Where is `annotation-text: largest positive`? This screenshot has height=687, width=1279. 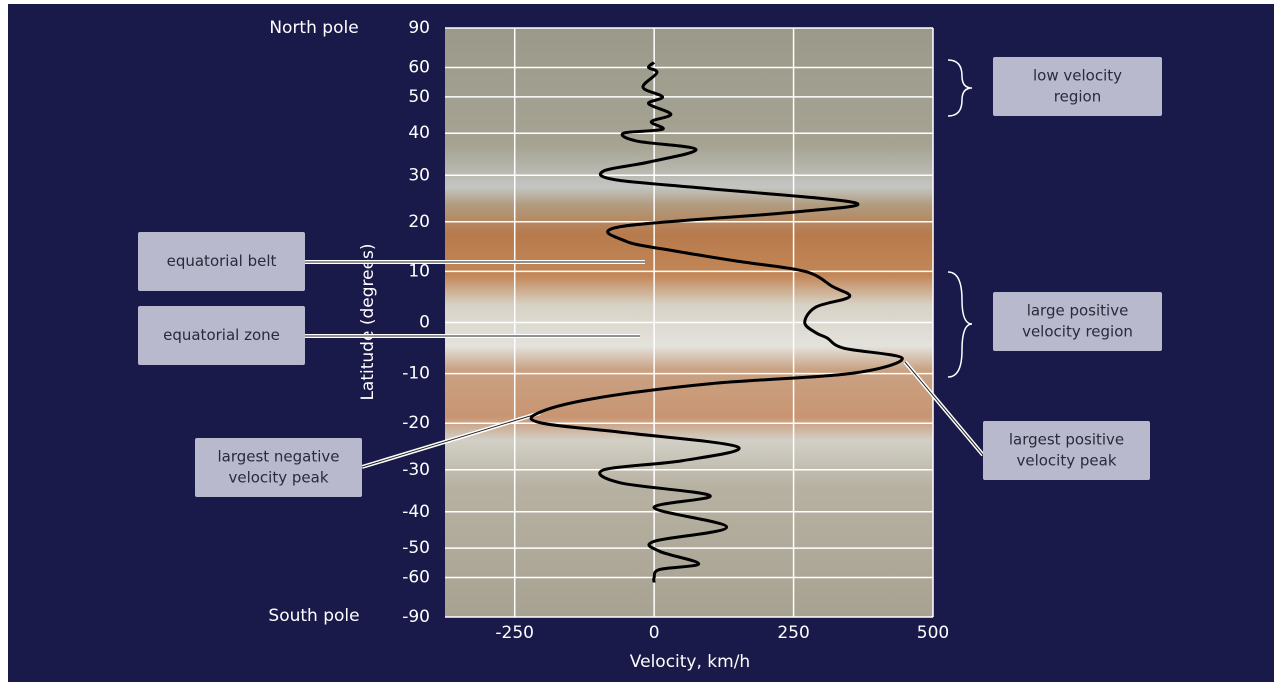 annotation-text: largest positive is located at coordinates (1066, 440).